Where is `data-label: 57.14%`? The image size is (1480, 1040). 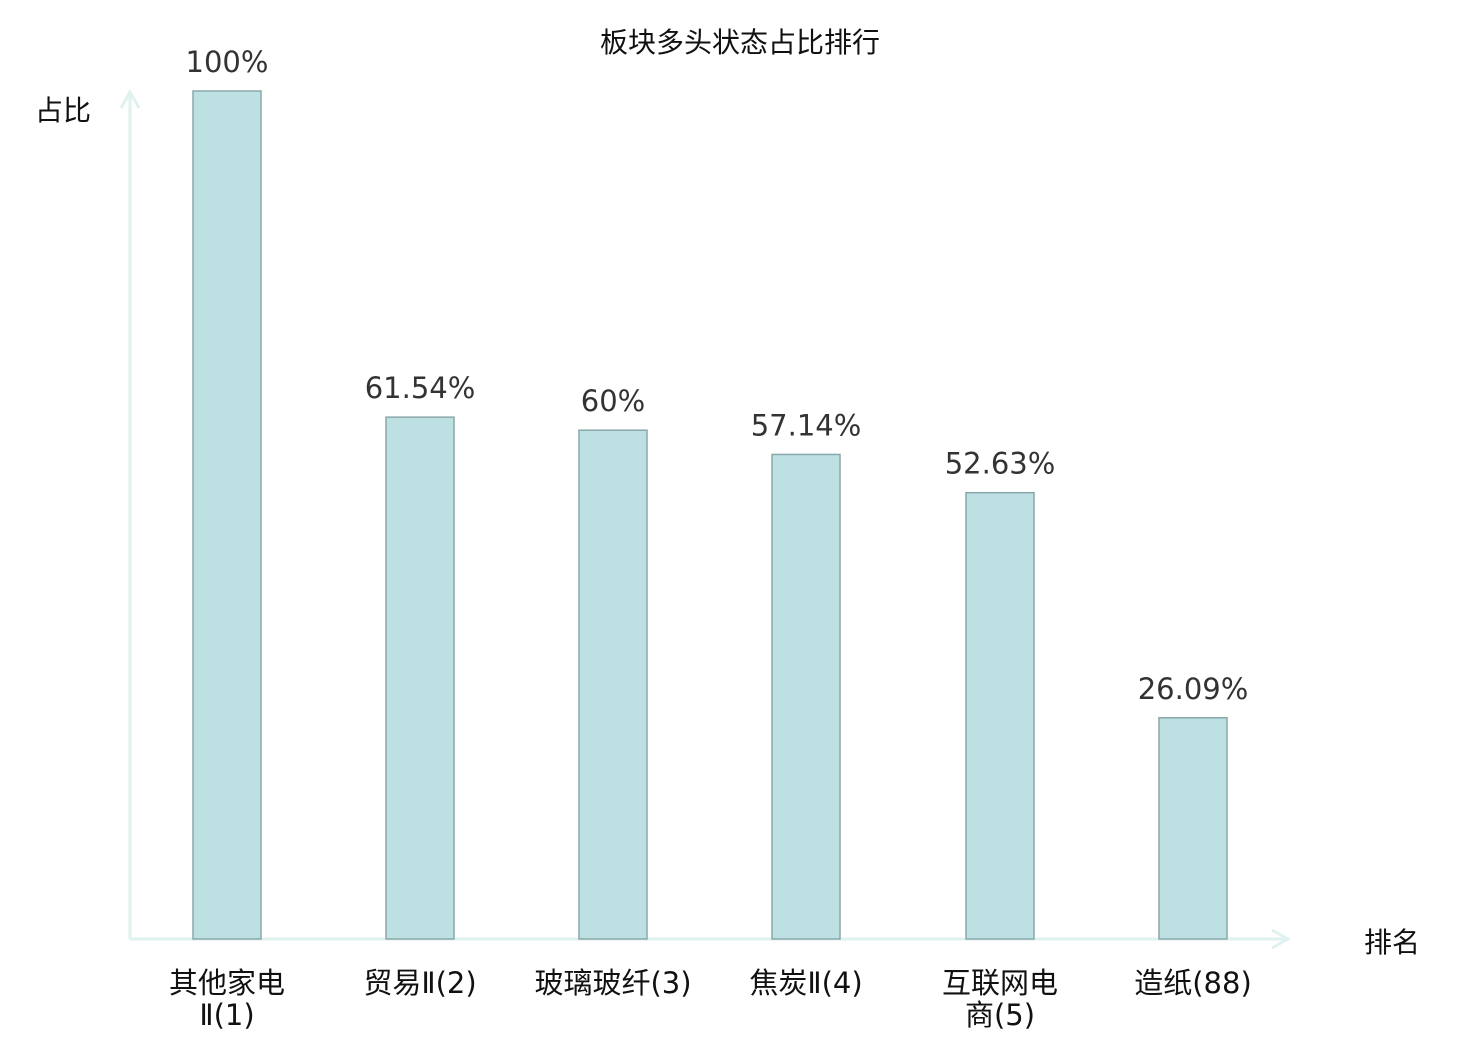 data-label: 57.14% is located at coordinates (806, 425).